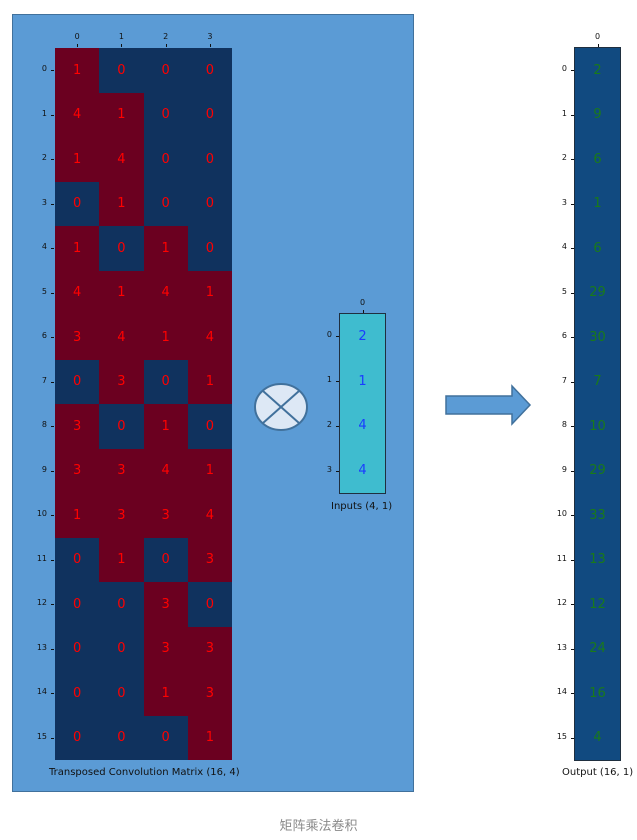 This screenshot has width=637, height=840. What do you see at coordinates (597, 559) in the screenshot?
I see `output-cell: 13` at bounding box center [597, 559].